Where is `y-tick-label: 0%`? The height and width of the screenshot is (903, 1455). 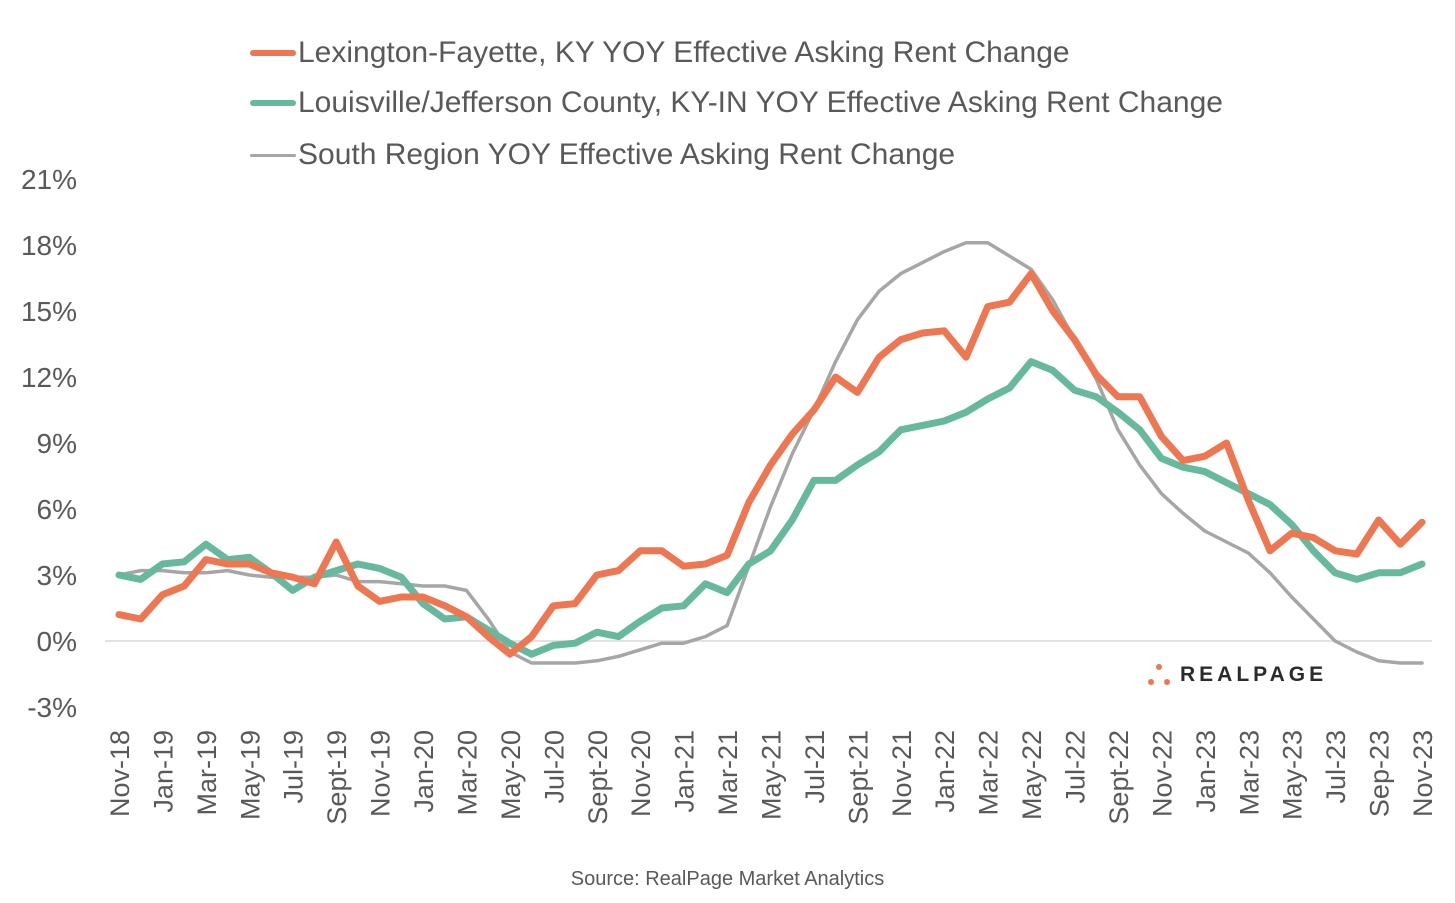 y-tick-label: 0% is located at coordinates (57, 641).